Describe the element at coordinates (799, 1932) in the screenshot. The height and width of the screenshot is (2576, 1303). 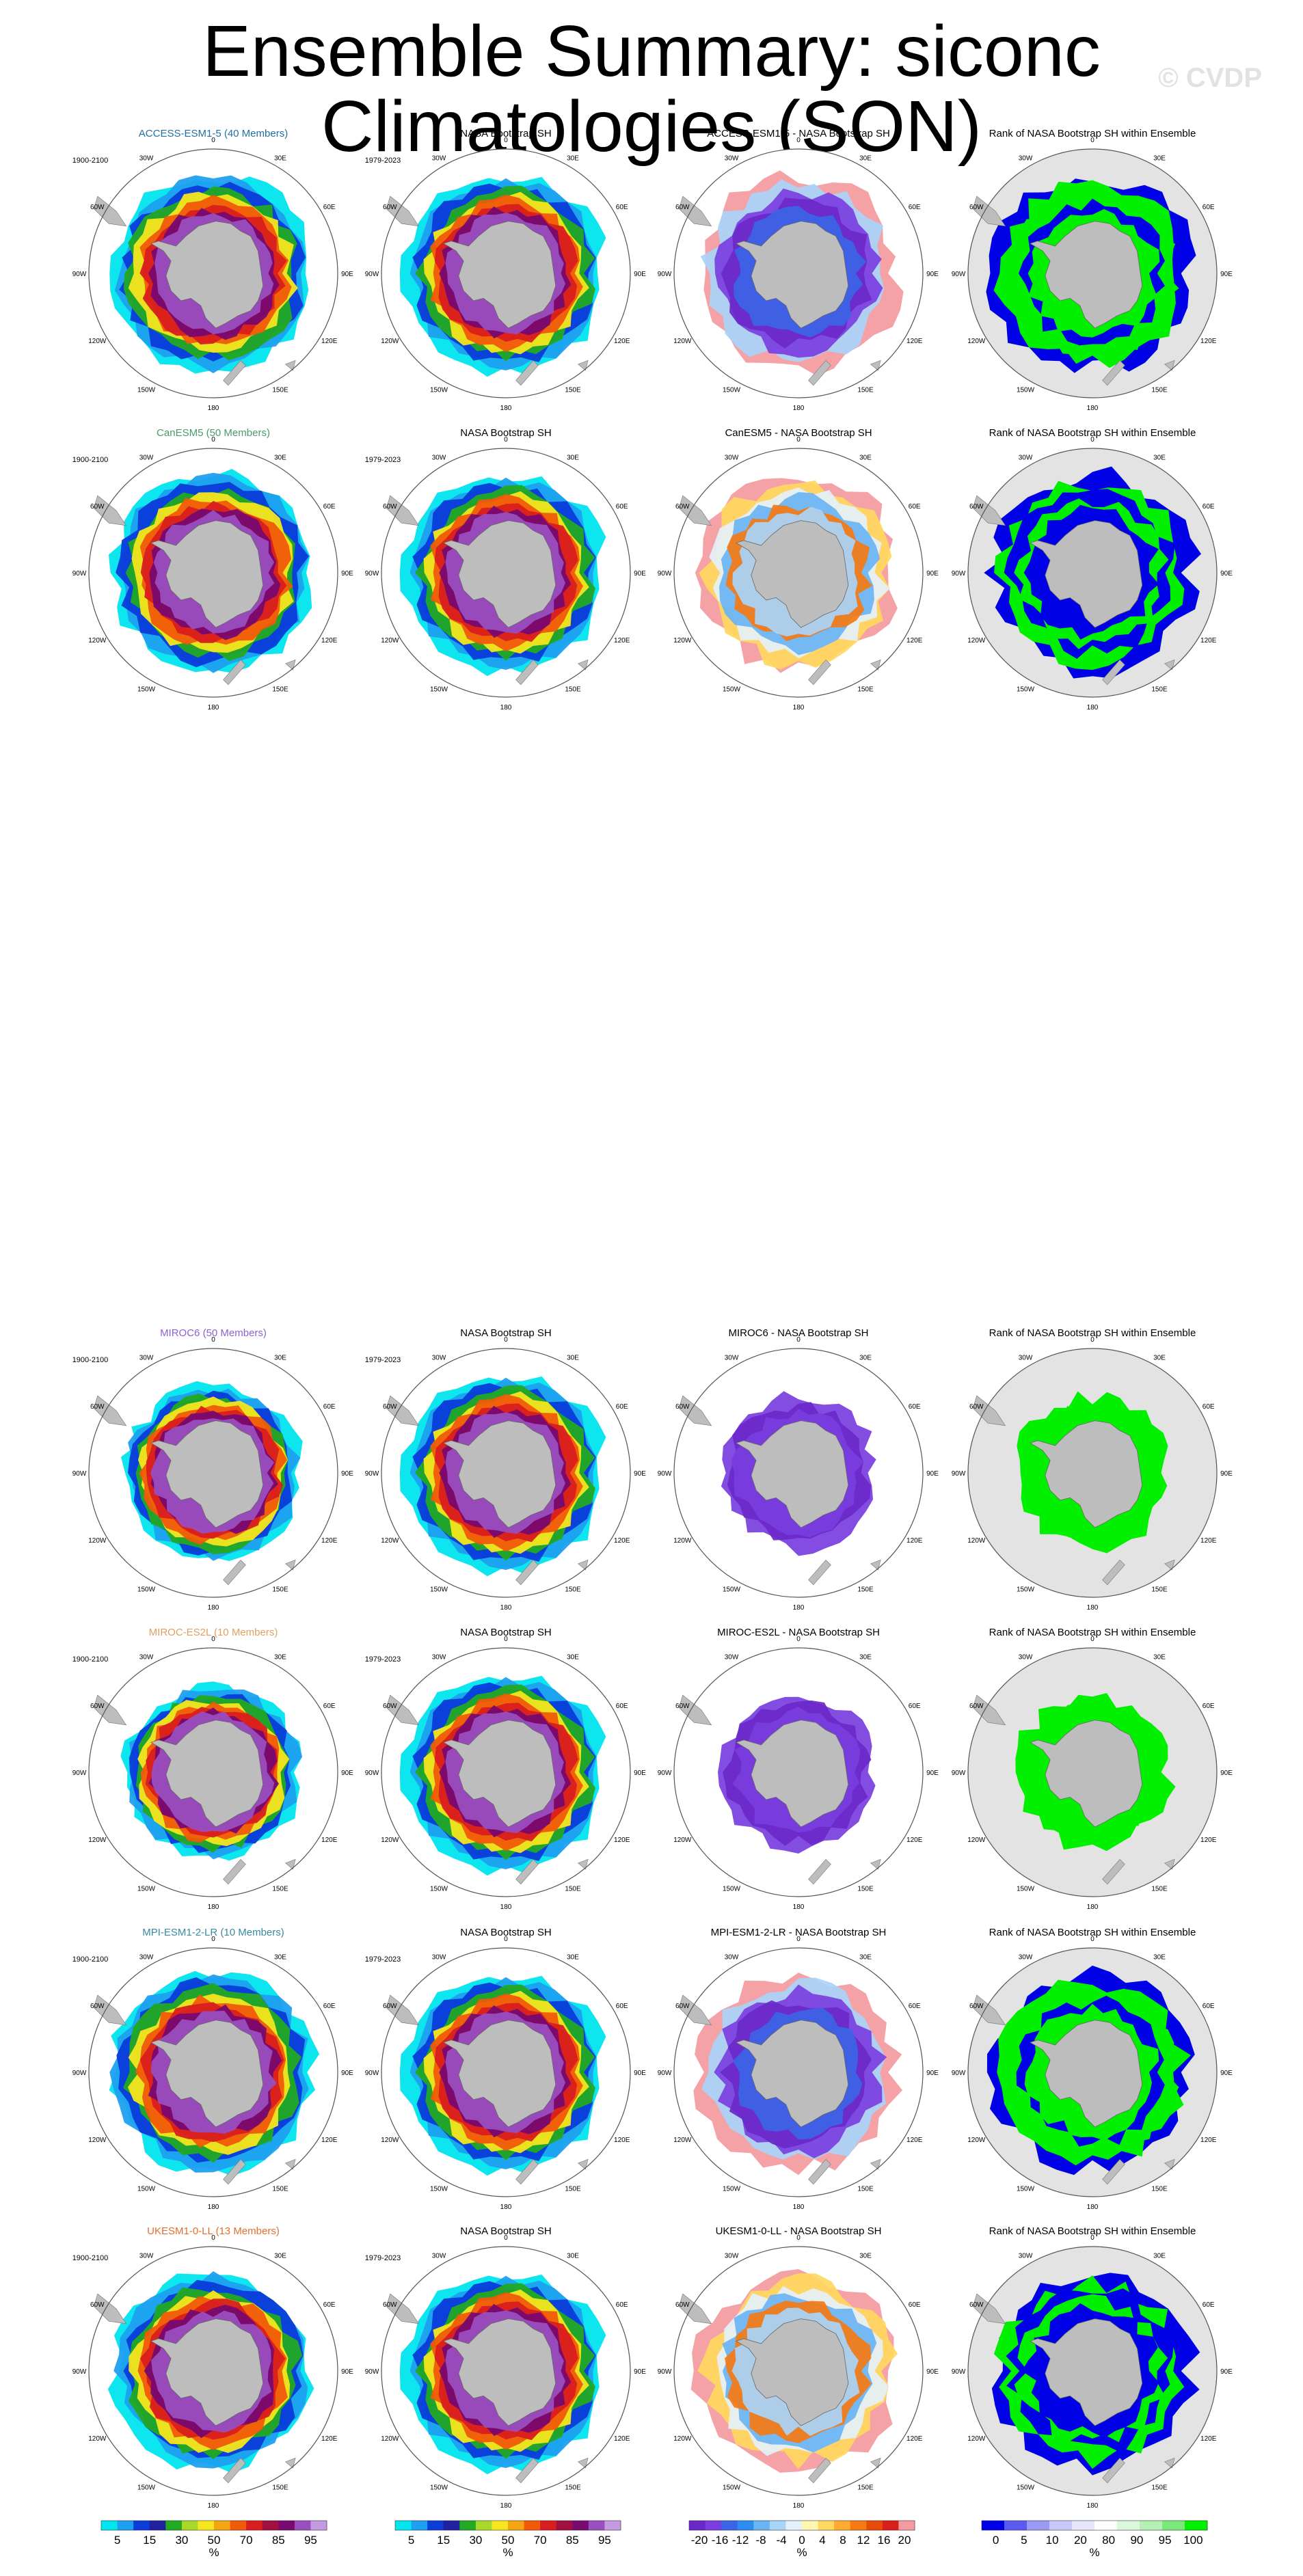
I see `panel-title-diff: MPI-ESM1-2-LR - NASA Bootstrap SH` at that location.